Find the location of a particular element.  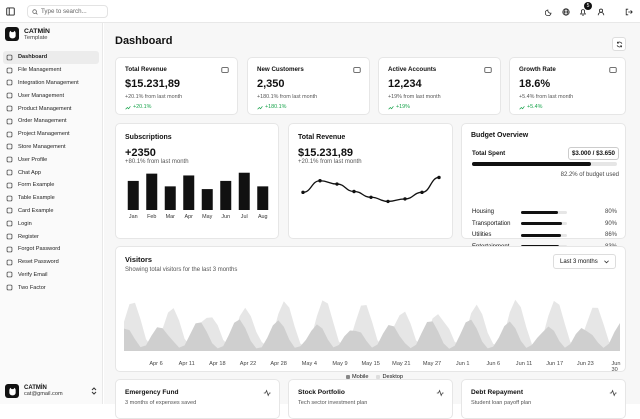

budget-row-bar is located at coordinates (544, 235).